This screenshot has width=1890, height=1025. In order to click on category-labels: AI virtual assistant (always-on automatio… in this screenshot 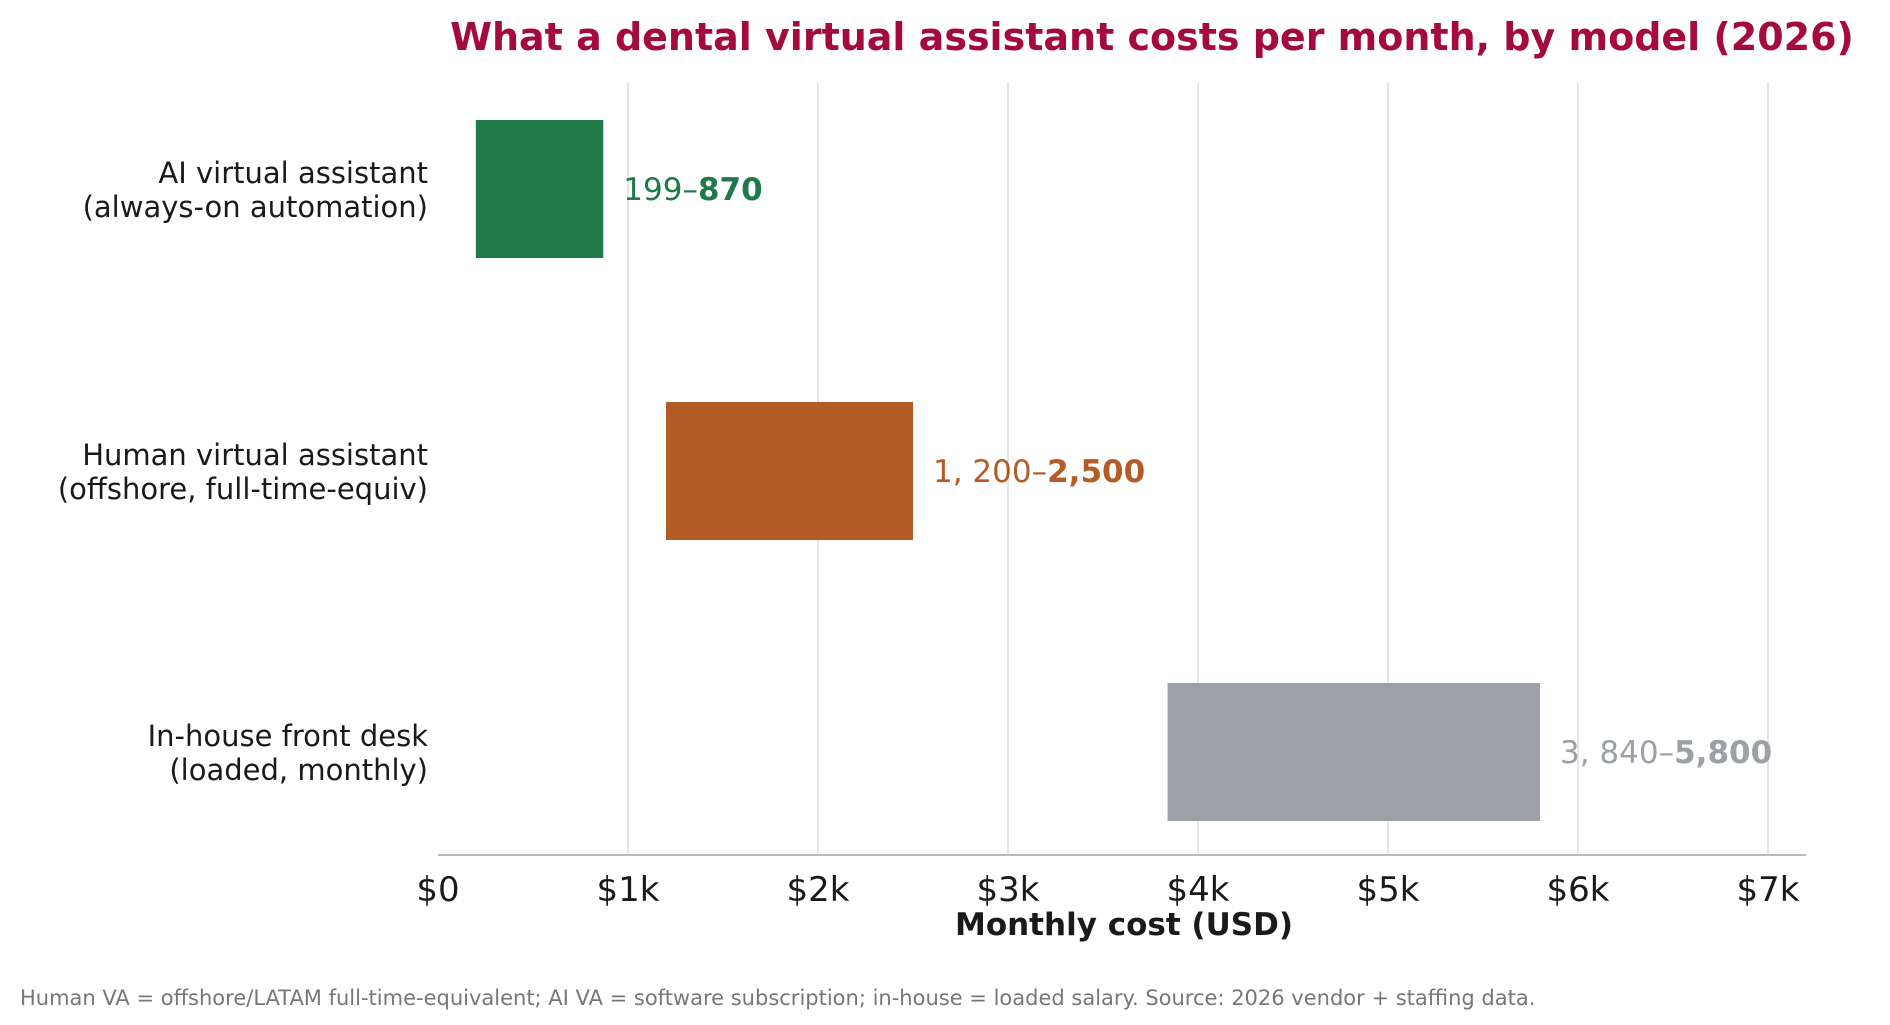, I will do `click(243, 471)`.